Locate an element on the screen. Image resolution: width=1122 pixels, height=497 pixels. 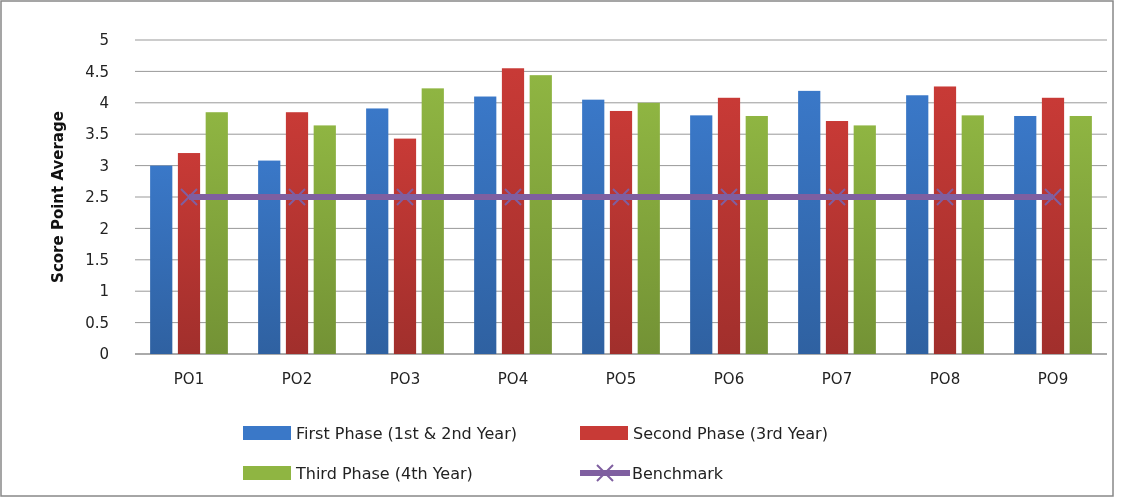
y-tick-label: 3 is located at coordinates (104, 165).